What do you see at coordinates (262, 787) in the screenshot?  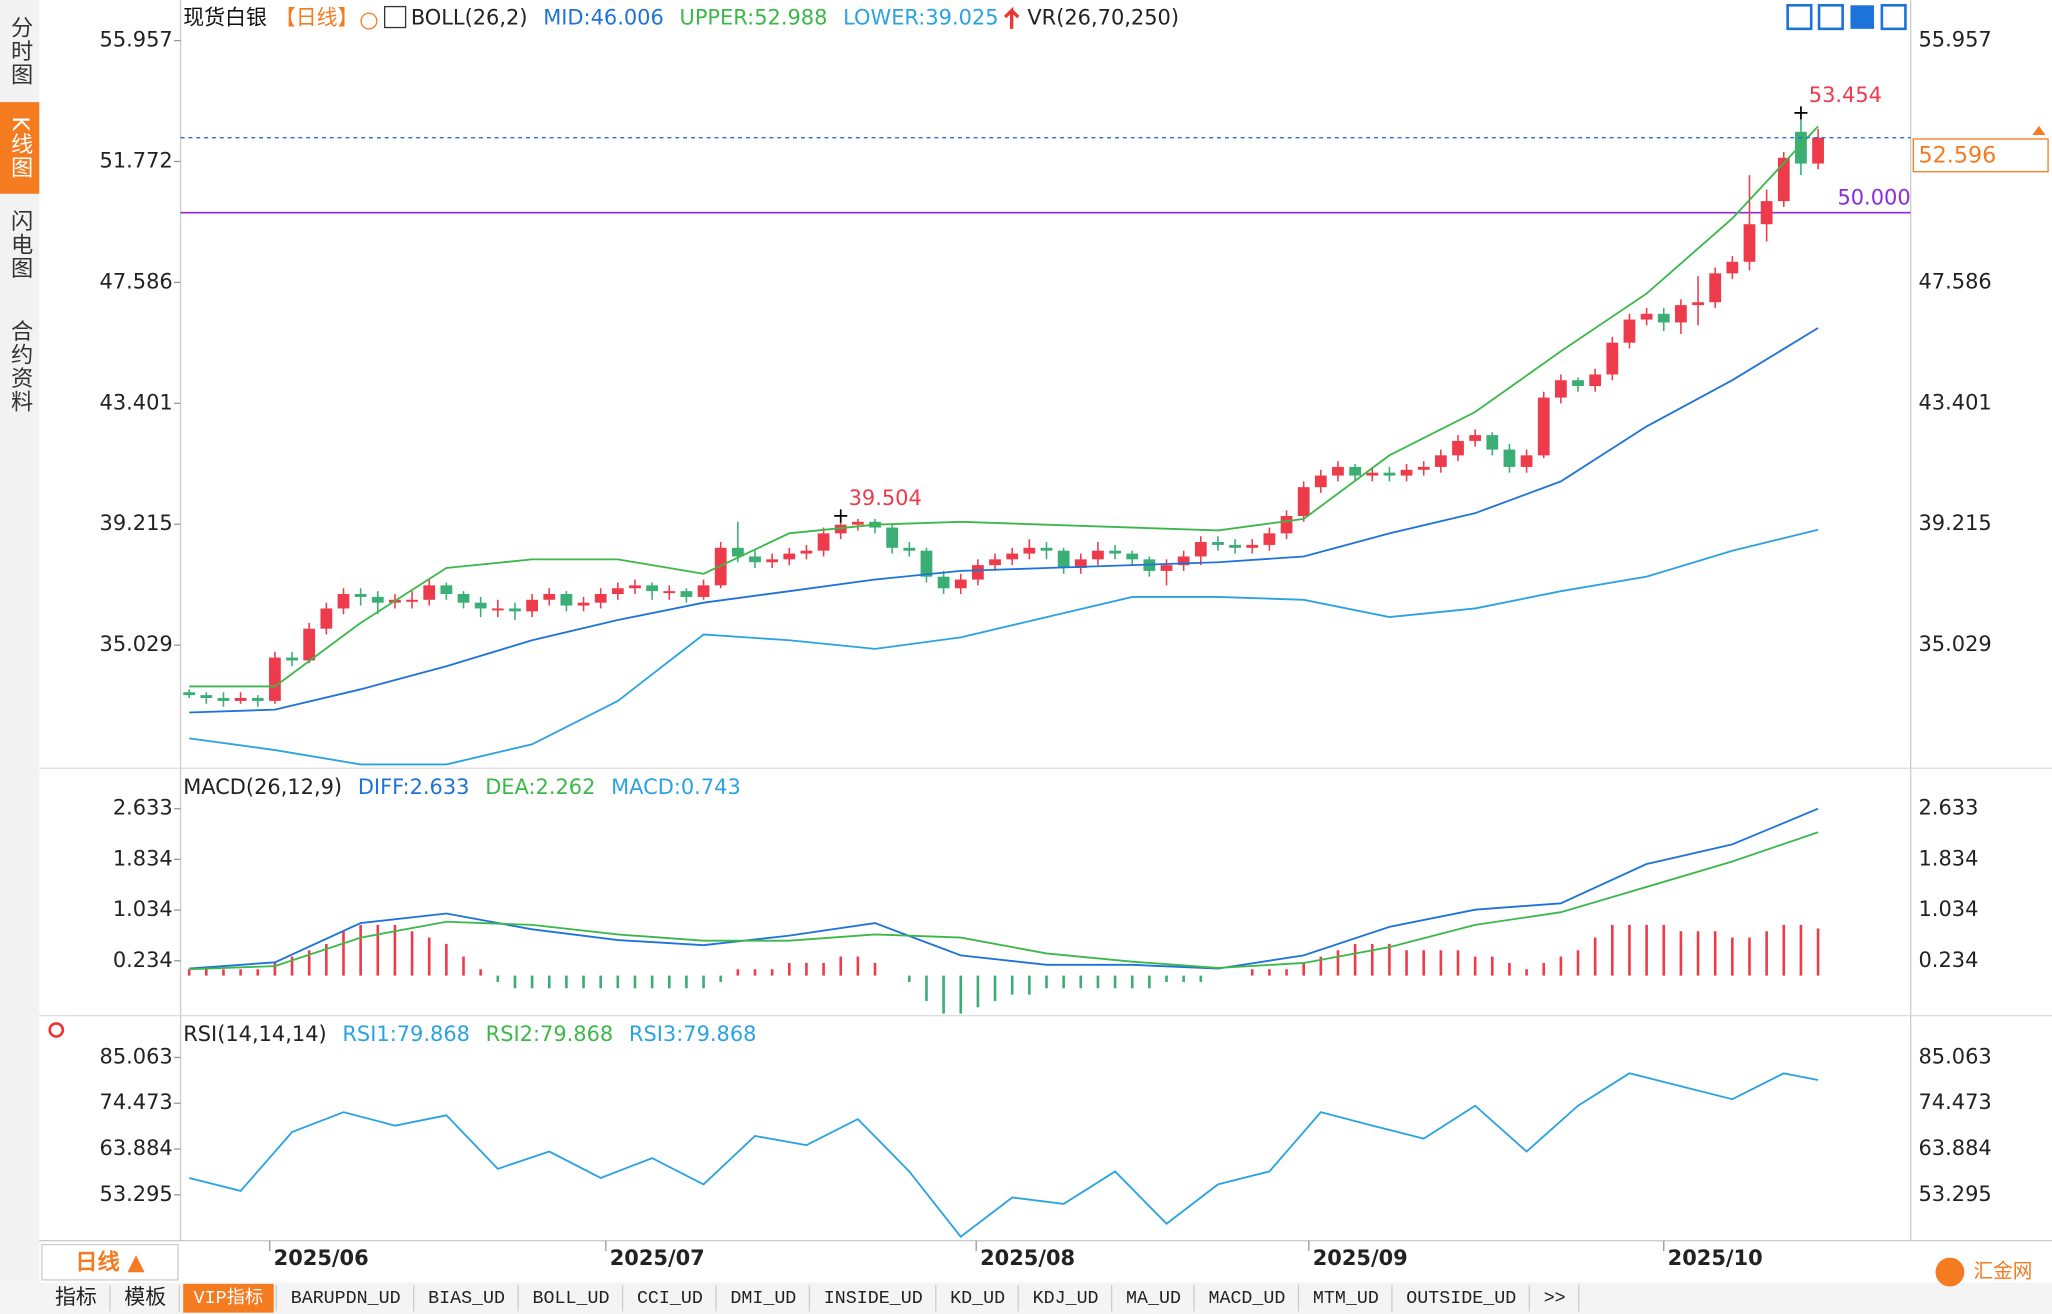 I see `legend-text: MACD(26,12,9)` at bounding box center [262, 787].